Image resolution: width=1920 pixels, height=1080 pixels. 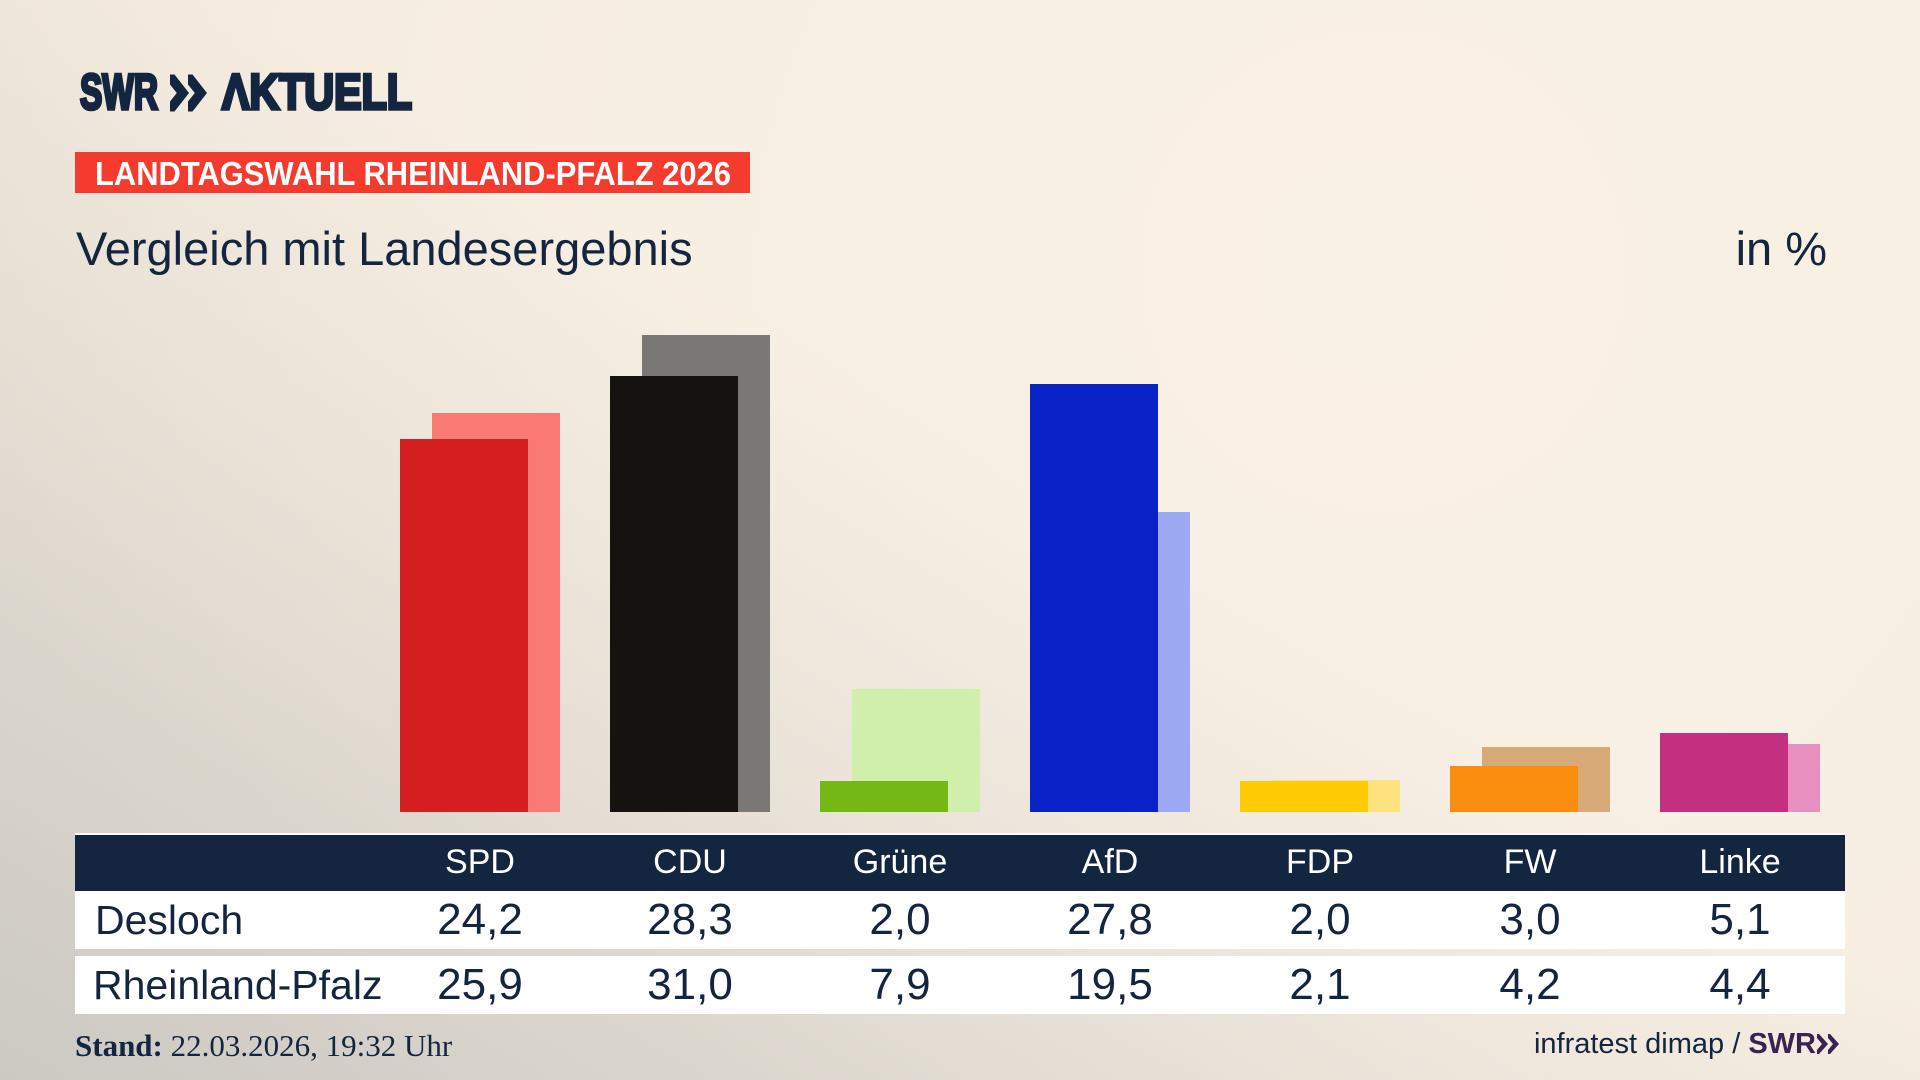 I want to click on svg-text:LANDTAGSWAHL RHEINLAND-PFALZ 2: LANDTAGSWAHL RHEINLAND-PFALZ 2026, so click(x=413, y=173).